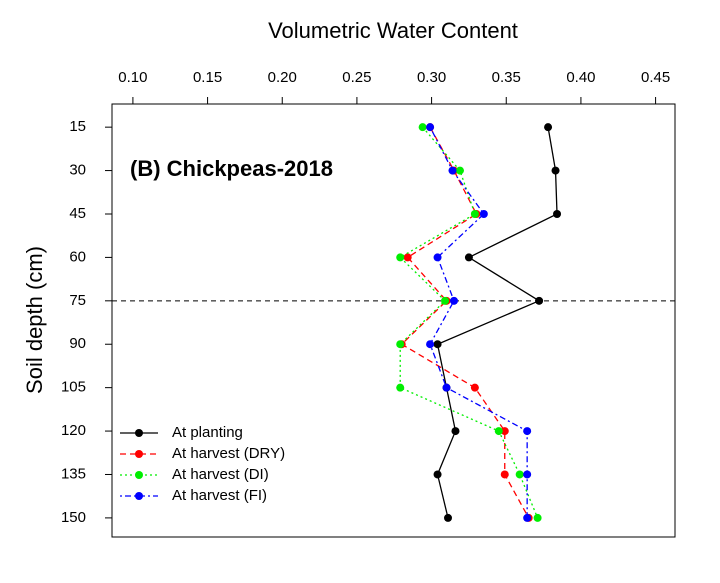 This screenshot has width=720, height=583. I want to click on x-tick-label: 0.10, so click(132, 77).